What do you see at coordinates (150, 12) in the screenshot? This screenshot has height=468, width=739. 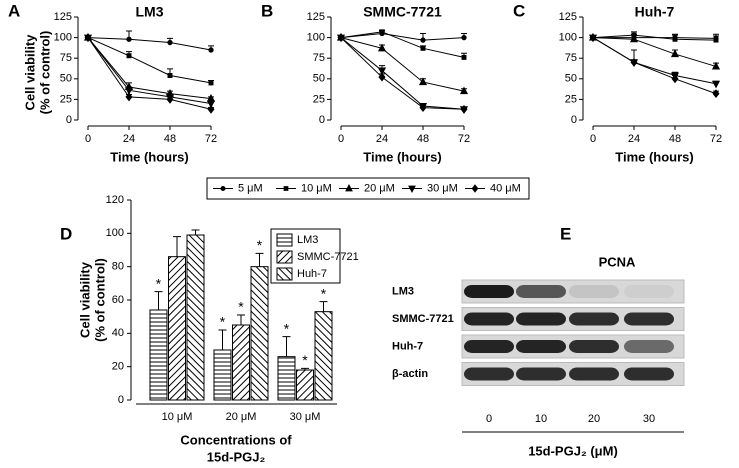 I see `chart-title: LM3` at bounding box center [150, 12].